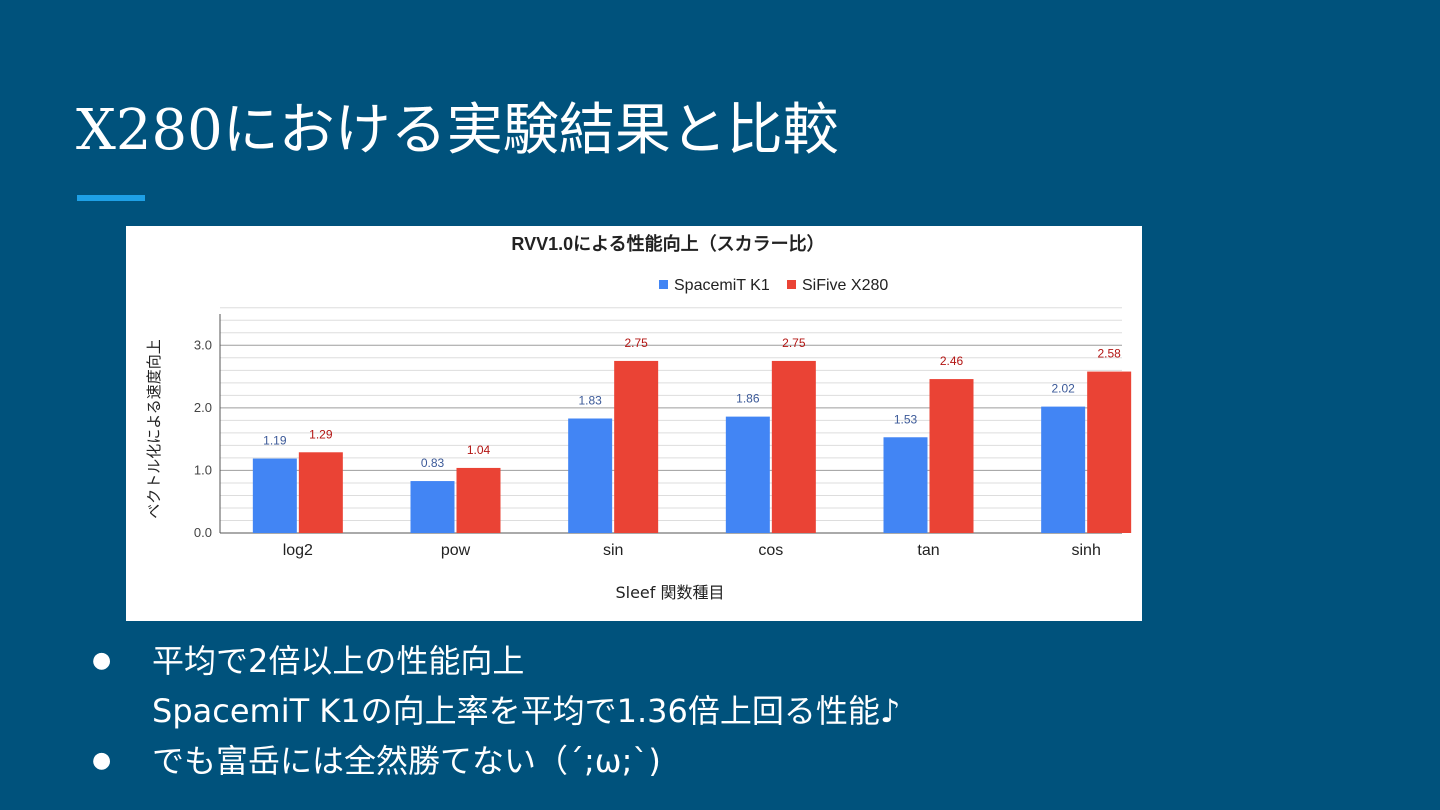 This screenshot has width=1440, height=810. I want to click on bullet-text: SpacemiT K1の向上率を平均で1.36倍上回る性能♪, so click(526, 711).